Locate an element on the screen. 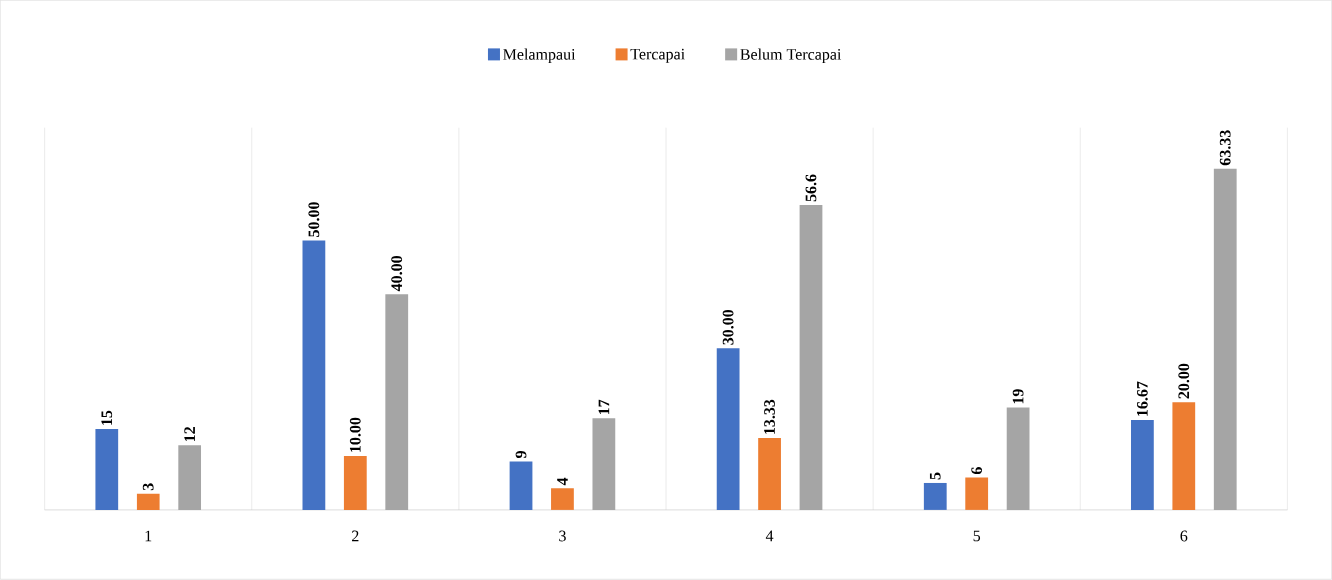 This screenshot has height=580, width=1332. data-label: 30.00 is located at coordinates (728, 327).